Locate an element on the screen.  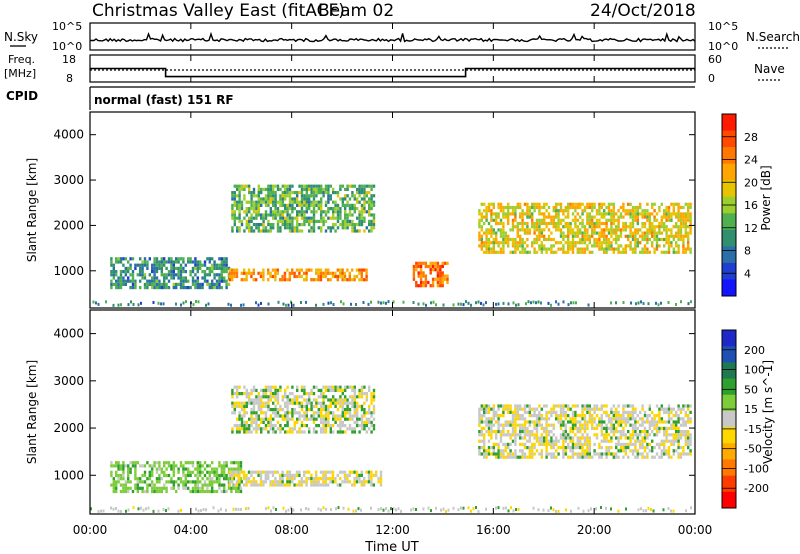
colorbar-swatch is located at coordinates (729, 156).